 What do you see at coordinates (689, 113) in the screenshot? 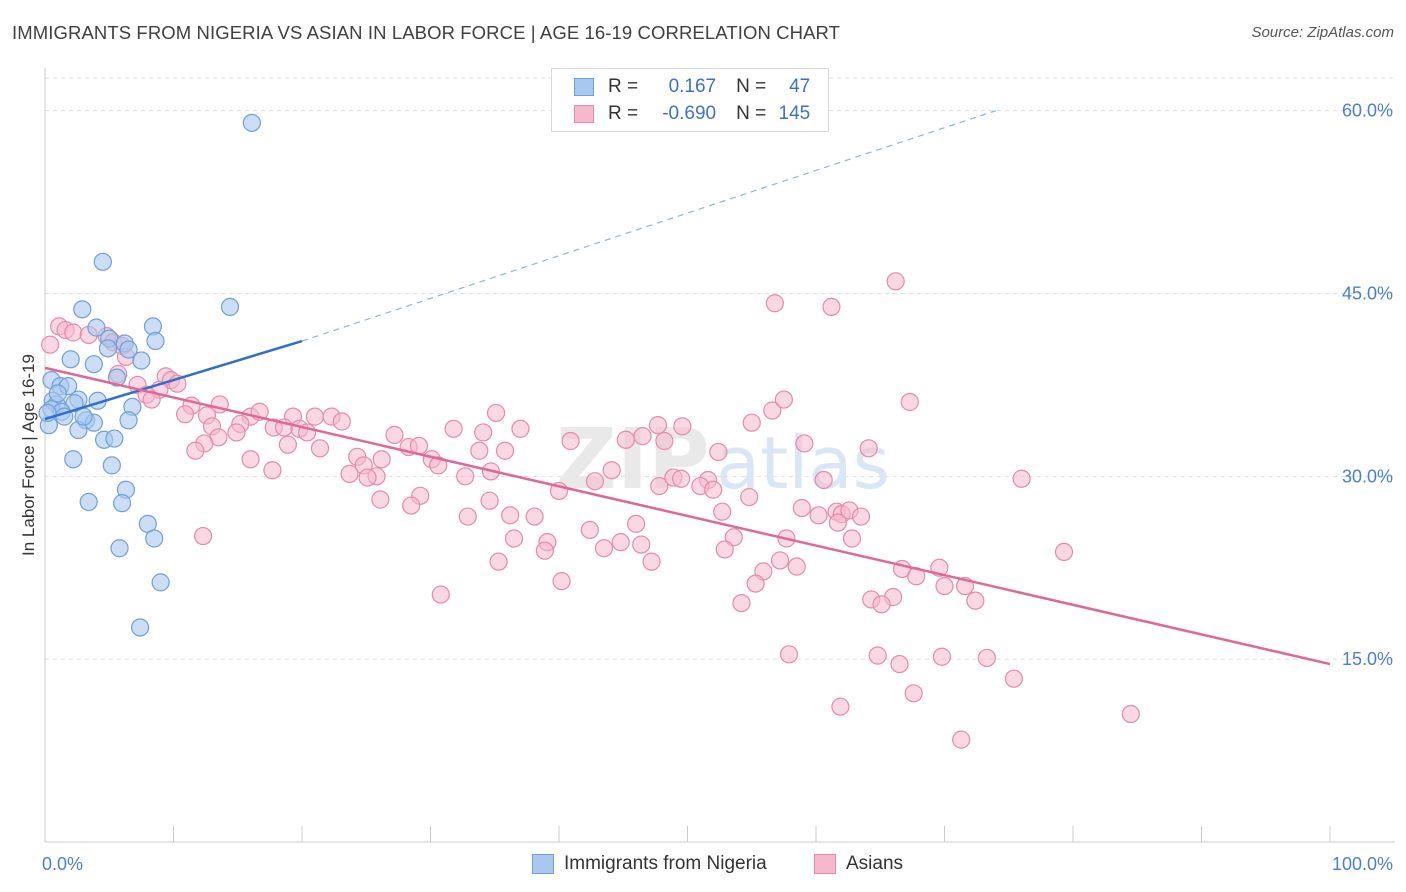
I see `legend-r-value: -0.690` at bounding box center [689, 113].